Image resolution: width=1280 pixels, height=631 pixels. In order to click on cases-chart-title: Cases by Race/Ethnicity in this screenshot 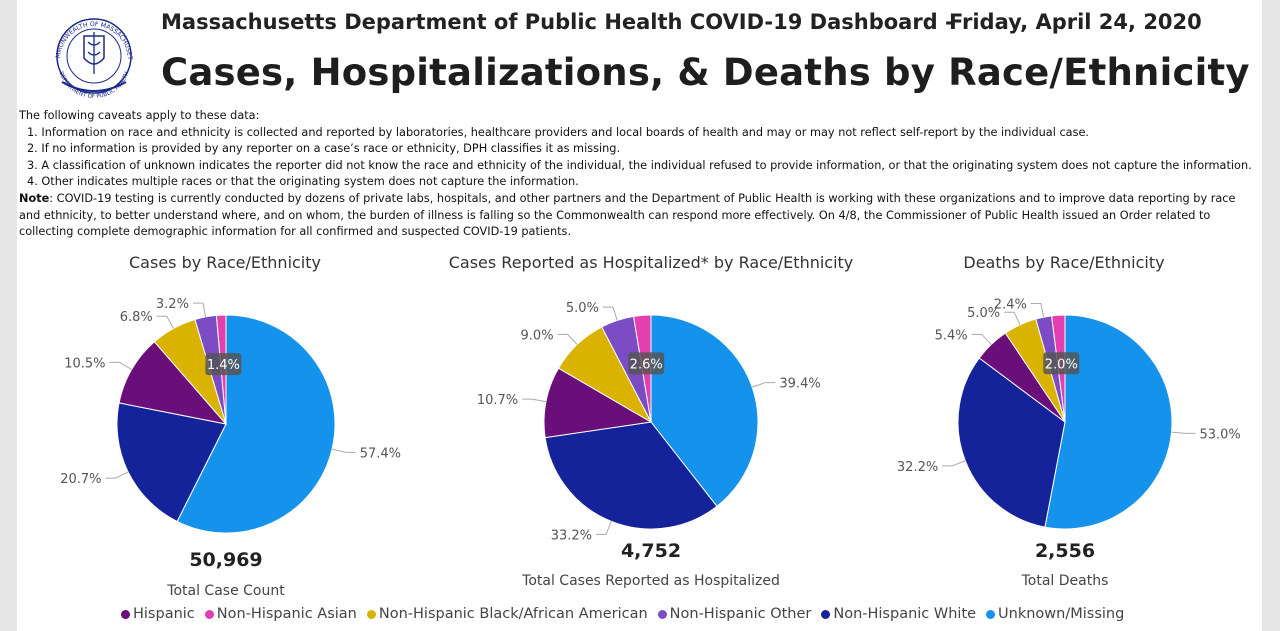, I will do `click(225, 262)`.